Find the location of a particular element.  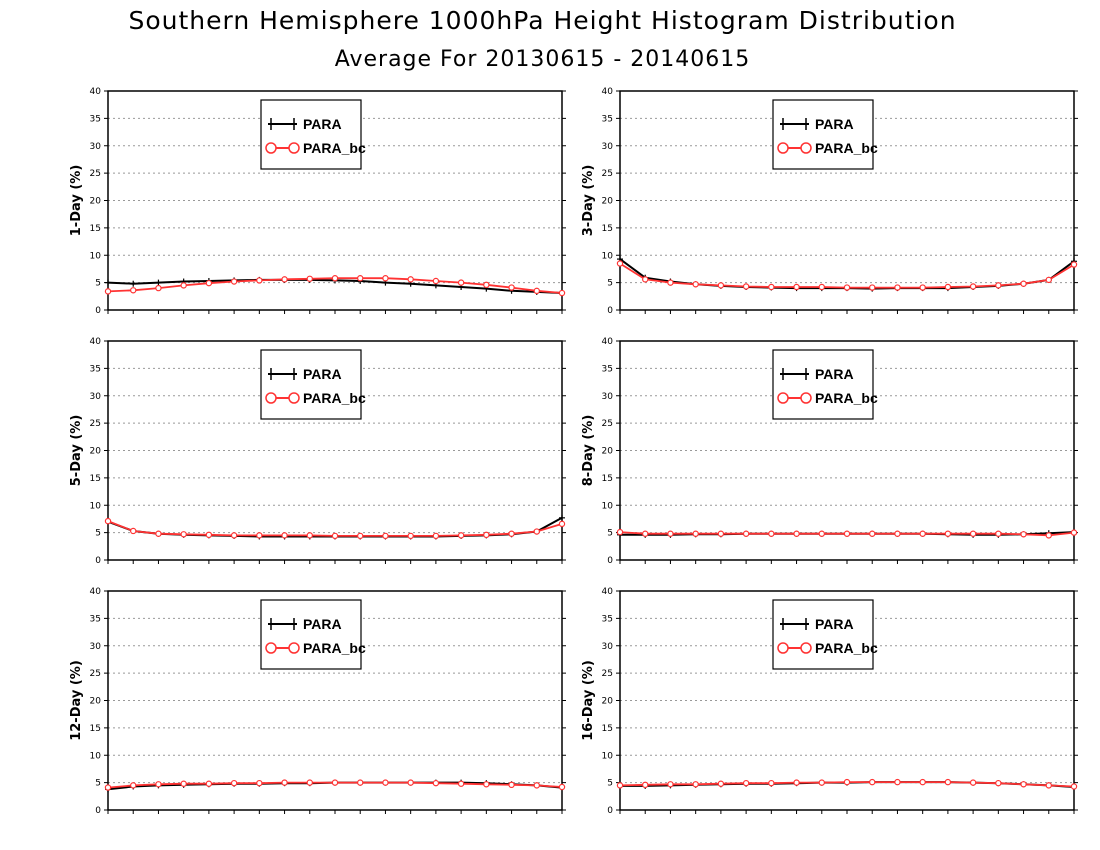

y-axis-label: 1-Day (%) is located at coordinates (76, 201).